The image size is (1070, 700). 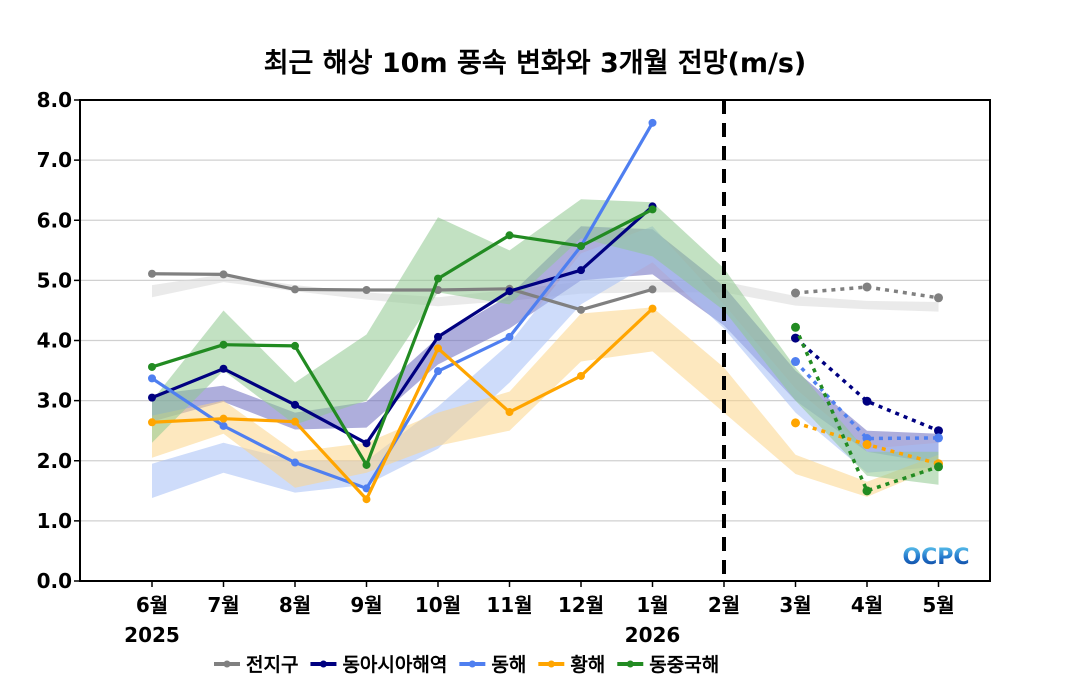 What do you see at coordinates (54, 521) in the screenshot?
I see `y-tick-label: 1.0` at bounding box center [54, 521].